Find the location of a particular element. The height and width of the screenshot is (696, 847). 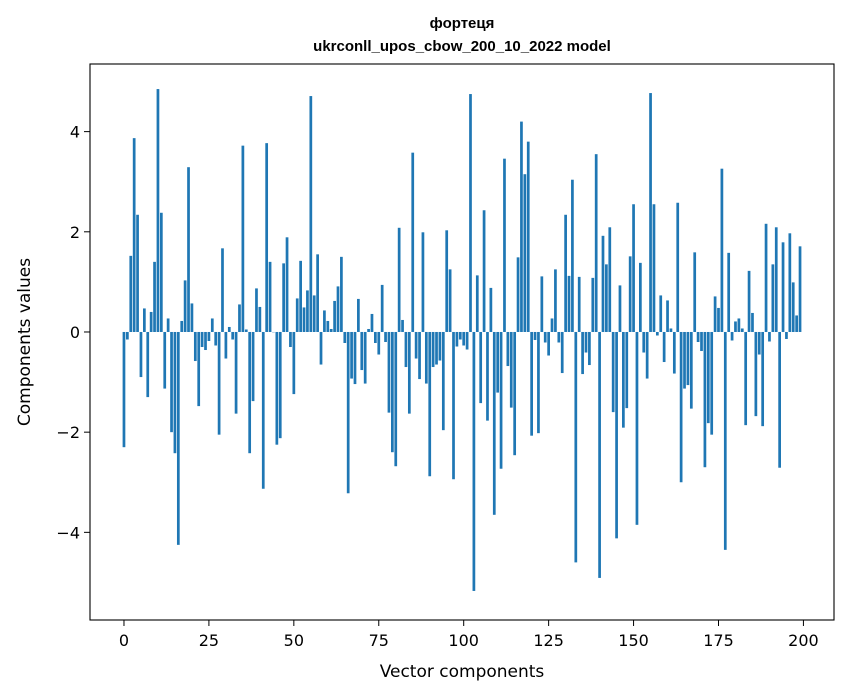

x-tick-label: 0 is located at coordinates (124, 640).